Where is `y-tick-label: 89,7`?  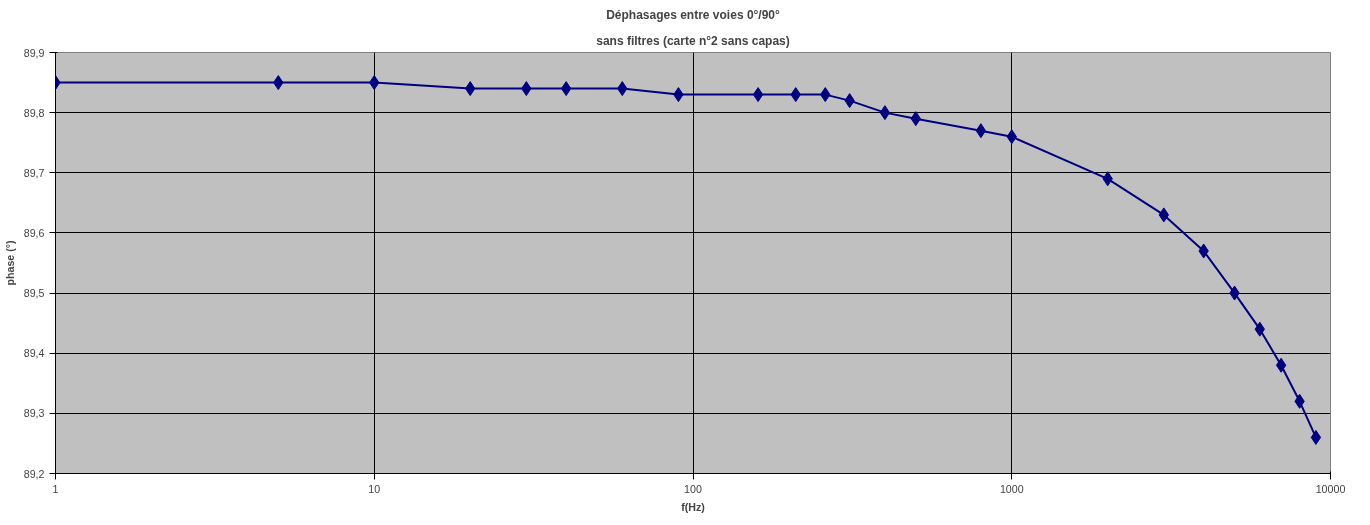
y-tick-label: 89,7 is located at coordinates (34, 172).